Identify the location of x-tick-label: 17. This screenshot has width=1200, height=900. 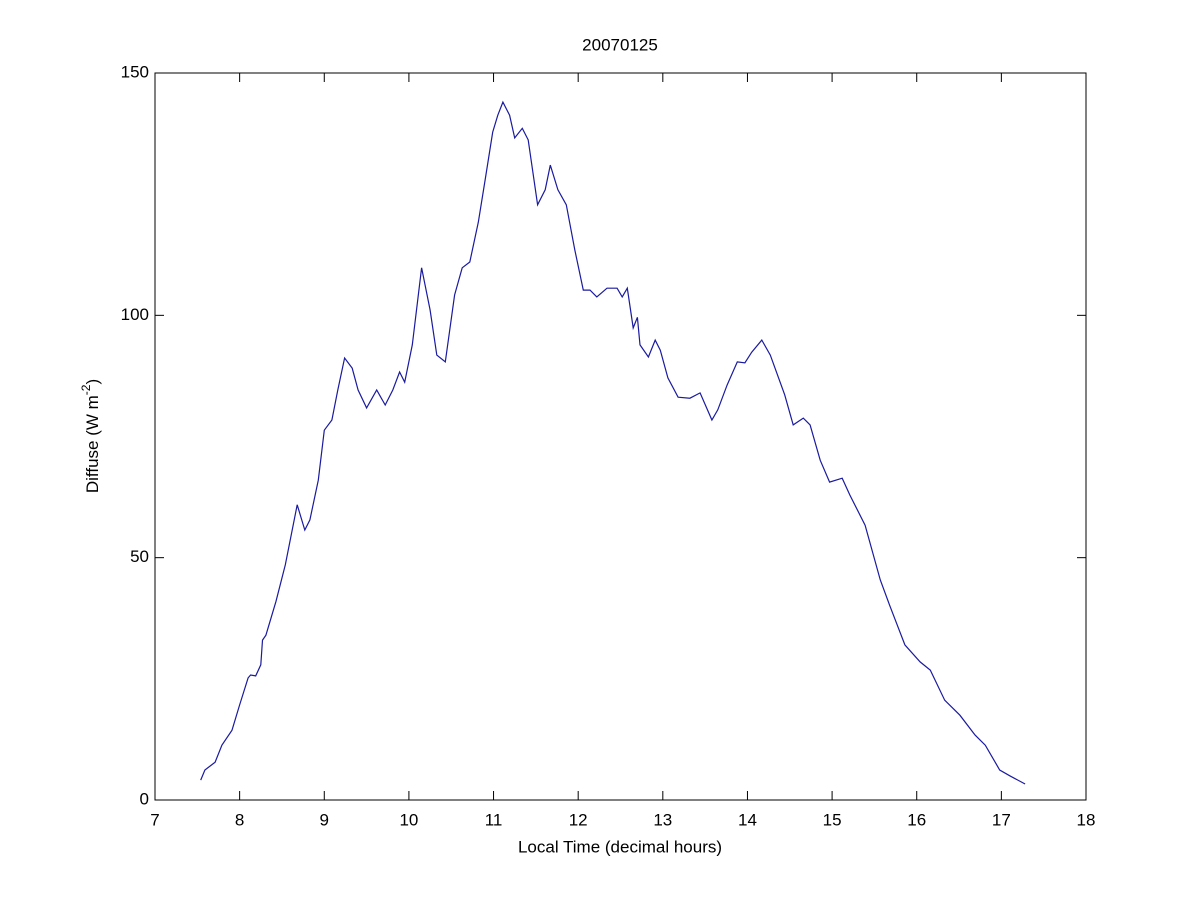
(1001, 819).